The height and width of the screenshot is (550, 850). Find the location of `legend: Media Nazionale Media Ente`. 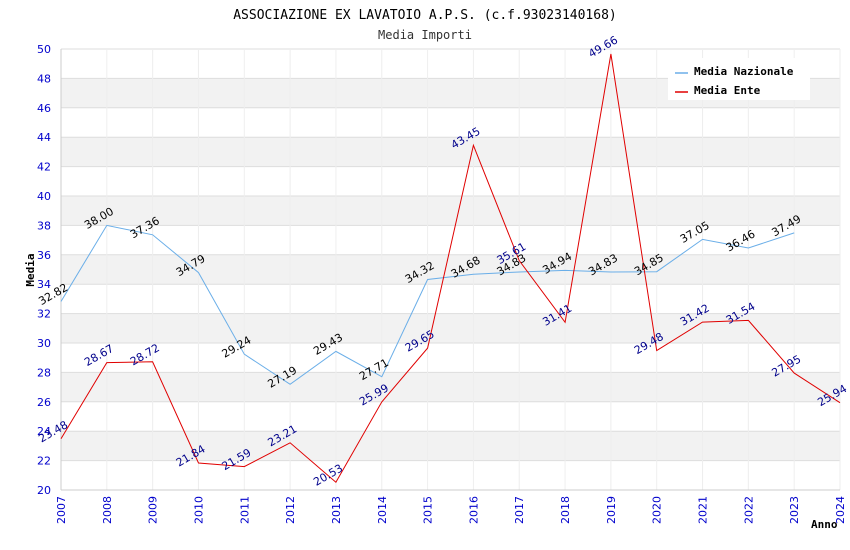

legend: Media Nazionale Media Ente is located at coordinates (739, 79).